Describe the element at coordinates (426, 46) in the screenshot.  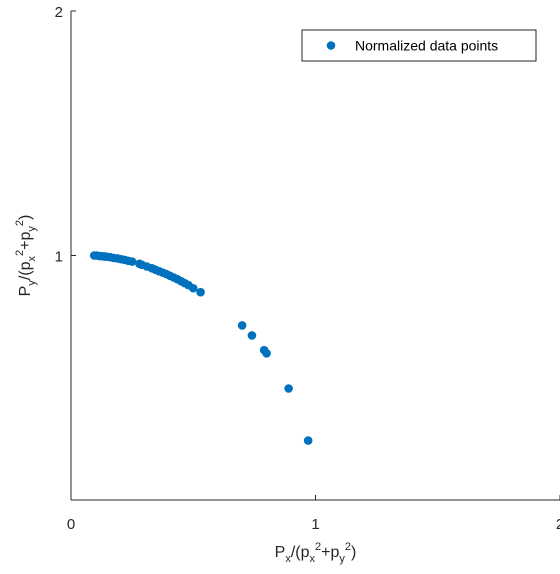
I see `legend-entry-label: Normalized data points` at that location.